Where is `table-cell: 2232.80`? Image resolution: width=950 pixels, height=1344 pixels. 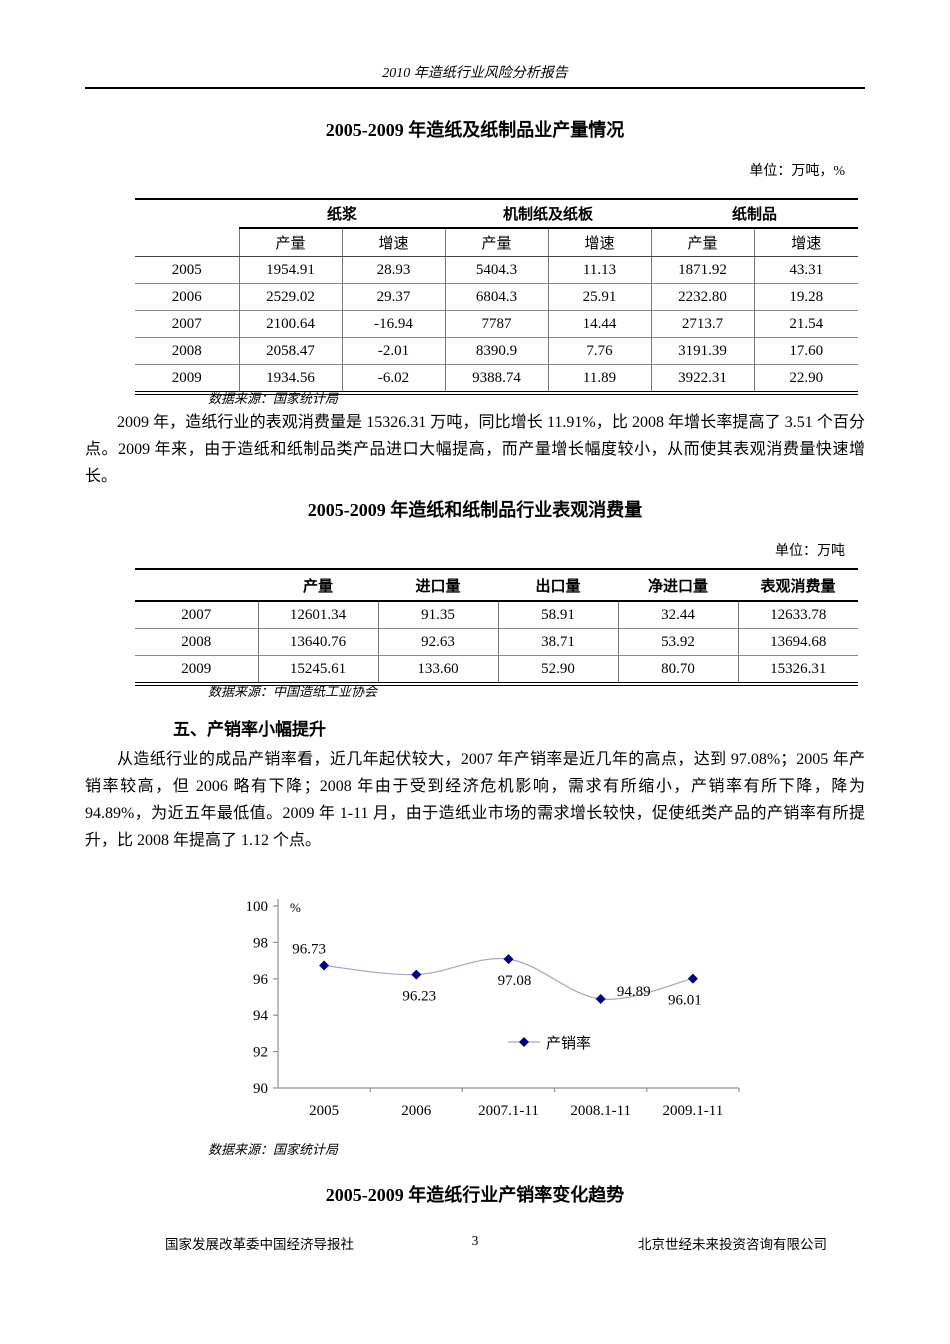
table-cell: 2232.80 is located at coordinates (702, 297).